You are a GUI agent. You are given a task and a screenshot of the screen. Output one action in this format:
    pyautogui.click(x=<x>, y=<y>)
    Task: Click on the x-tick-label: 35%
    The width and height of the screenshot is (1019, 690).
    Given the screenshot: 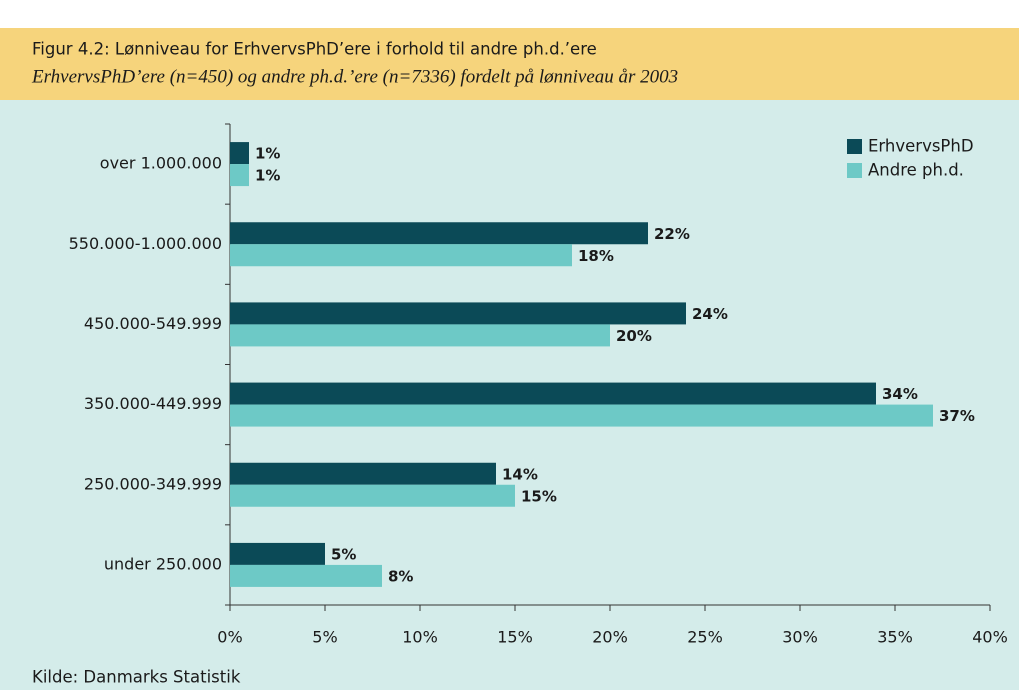 What is the action you would take?
    pyautogui.click(x=895, y=637)
    